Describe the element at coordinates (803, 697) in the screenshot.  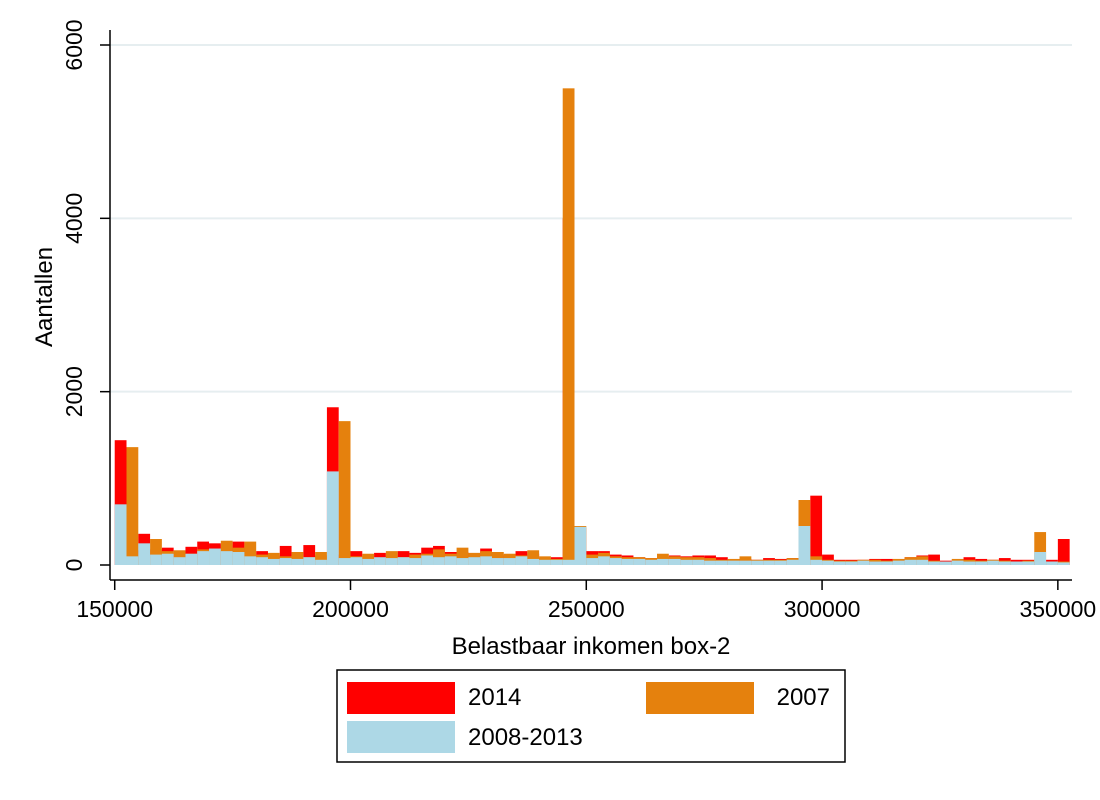
I see `legend-label-1: 2007` at that location.